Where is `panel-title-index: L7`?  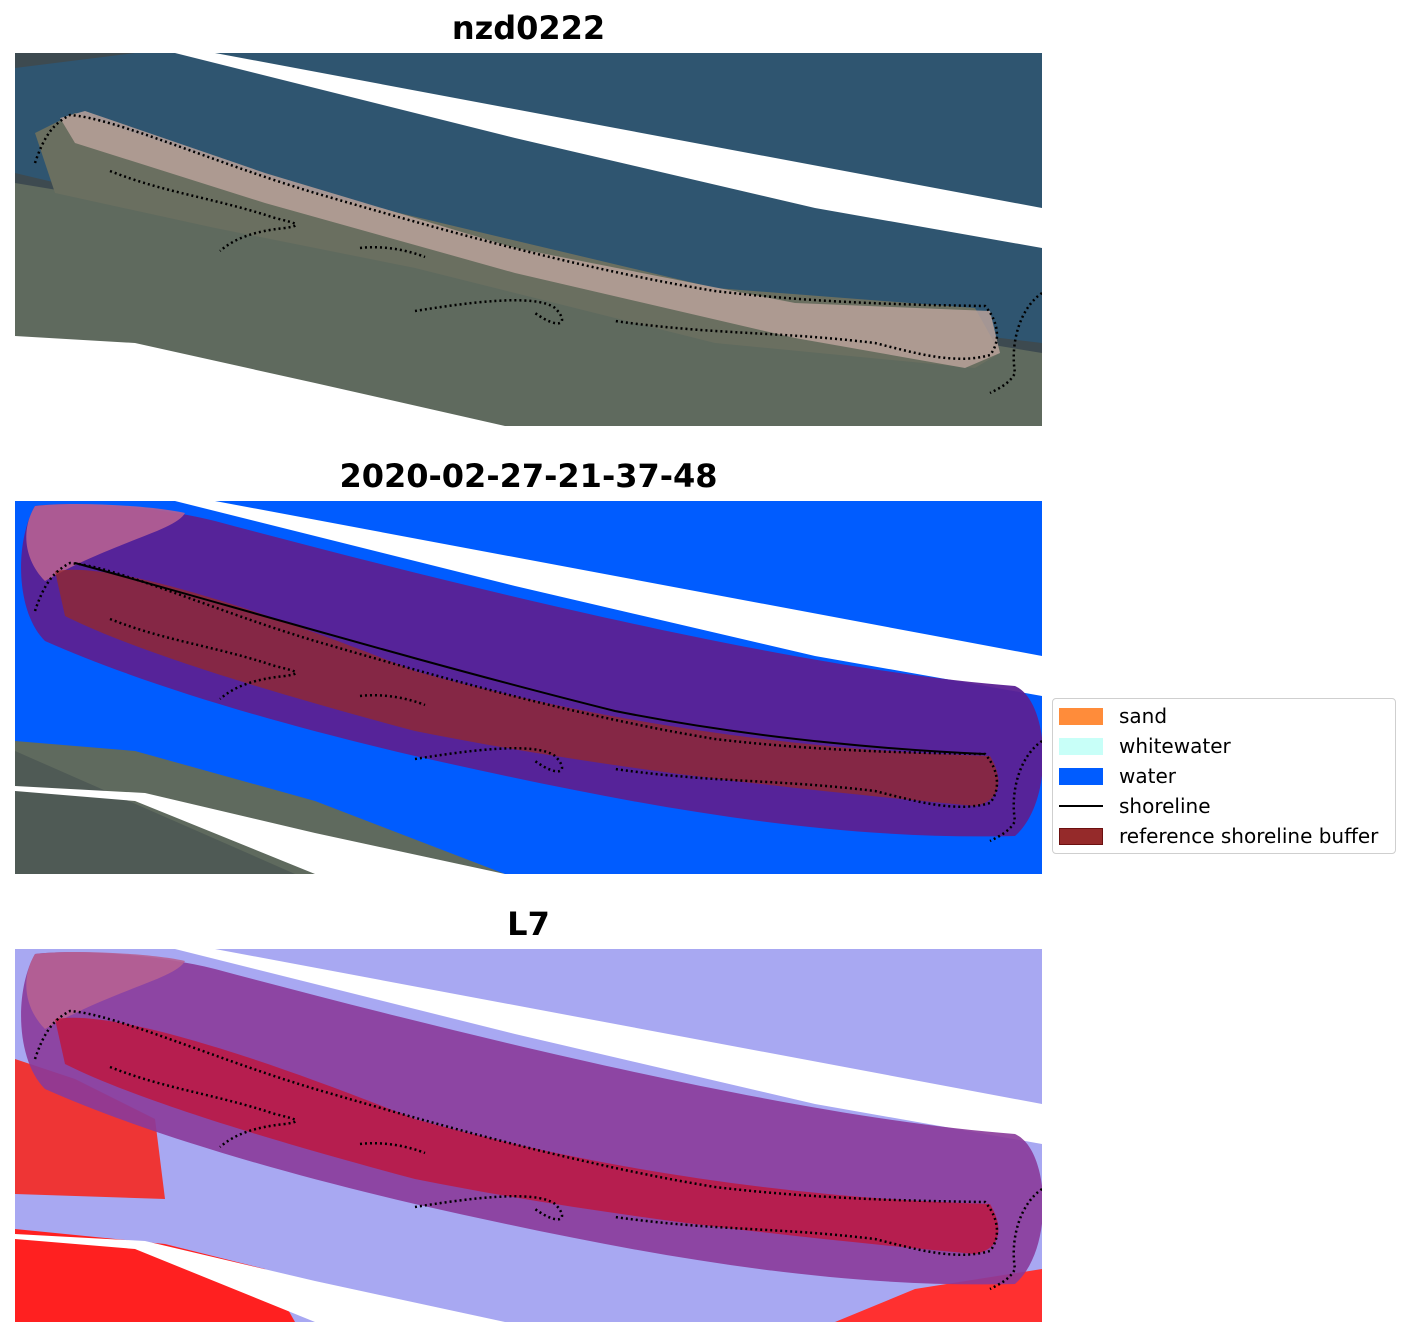 panel-title-index: L7 is located at coordinates (528, 924).